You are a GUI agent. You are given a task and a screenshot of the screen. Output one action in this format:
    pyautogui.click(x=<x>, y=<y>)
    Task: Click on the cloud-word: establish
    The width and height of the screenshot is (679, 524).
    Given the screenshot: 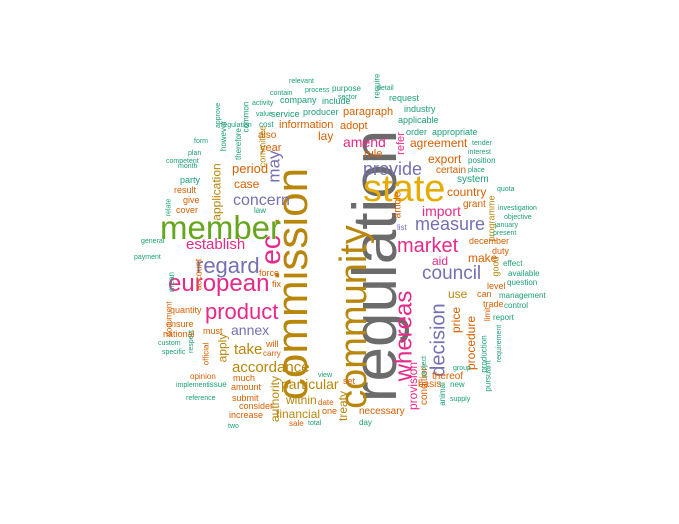 What is the action you would take?
    pyautogui.click(x=216, y=244)
    